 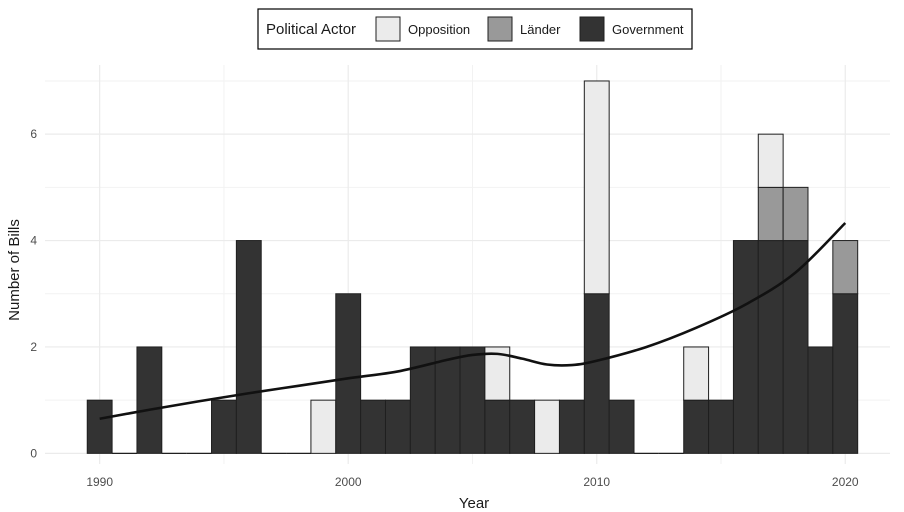 What do you see at coordinates (348, 482) in the screenshot?
I see `x-tick-label: 2000` at bounding box center [348, 482].